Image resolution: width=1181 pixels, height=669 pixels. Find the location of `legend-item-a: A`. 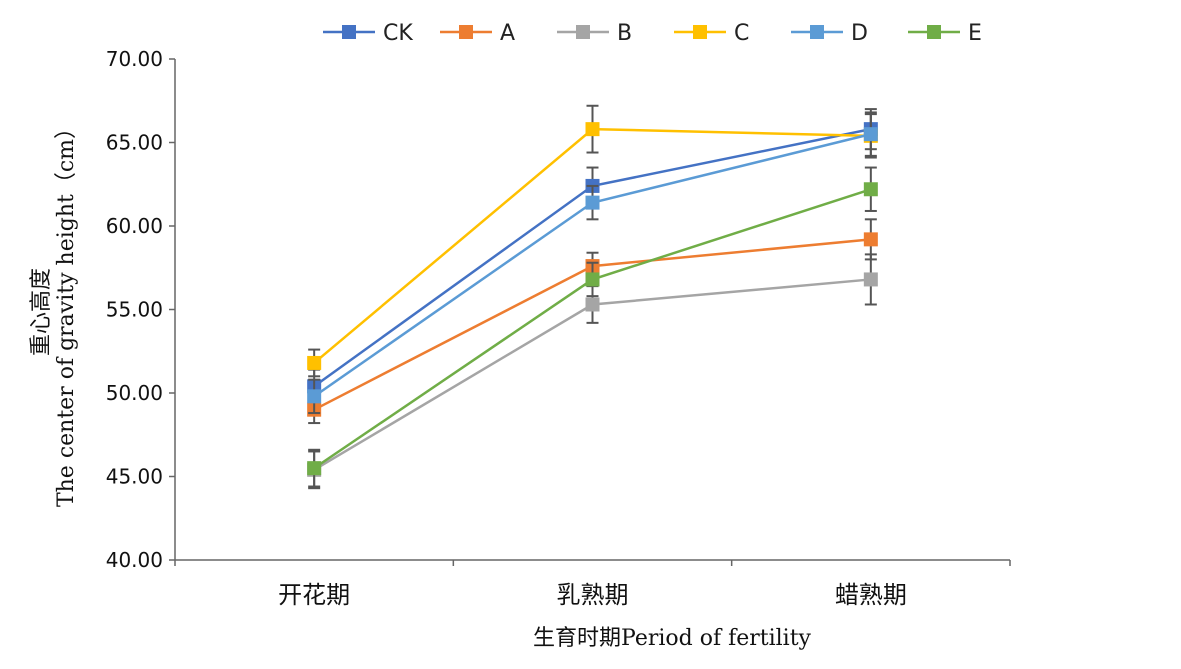

legend-item-a: A is located at coordinates (477, 33).